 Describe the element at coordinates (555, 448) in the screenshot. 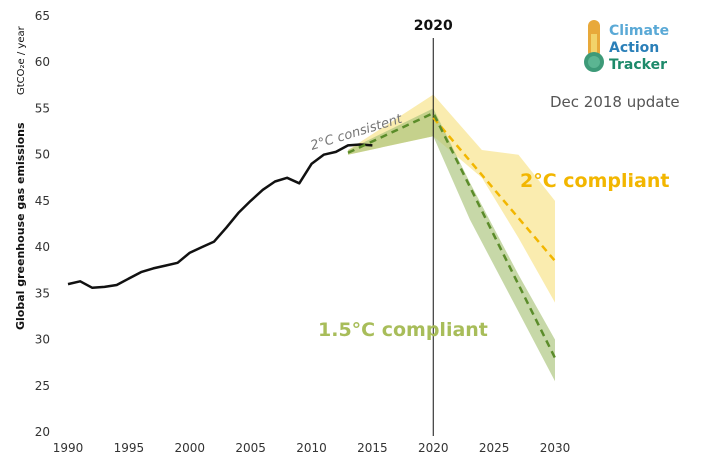

I see `x-tick-label: 2030` at that location.